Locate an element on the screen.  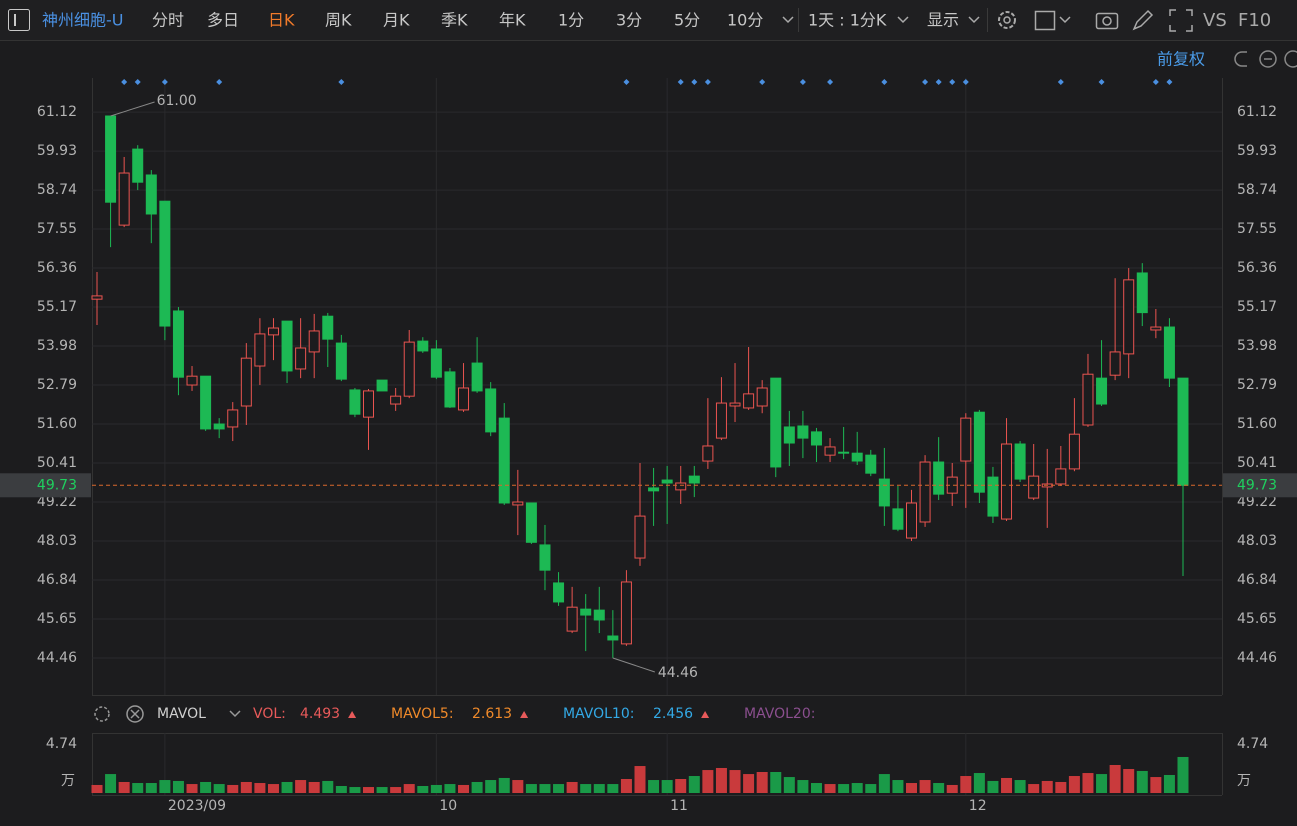
period-tab: 5分 is located at coordinates (687, 20).